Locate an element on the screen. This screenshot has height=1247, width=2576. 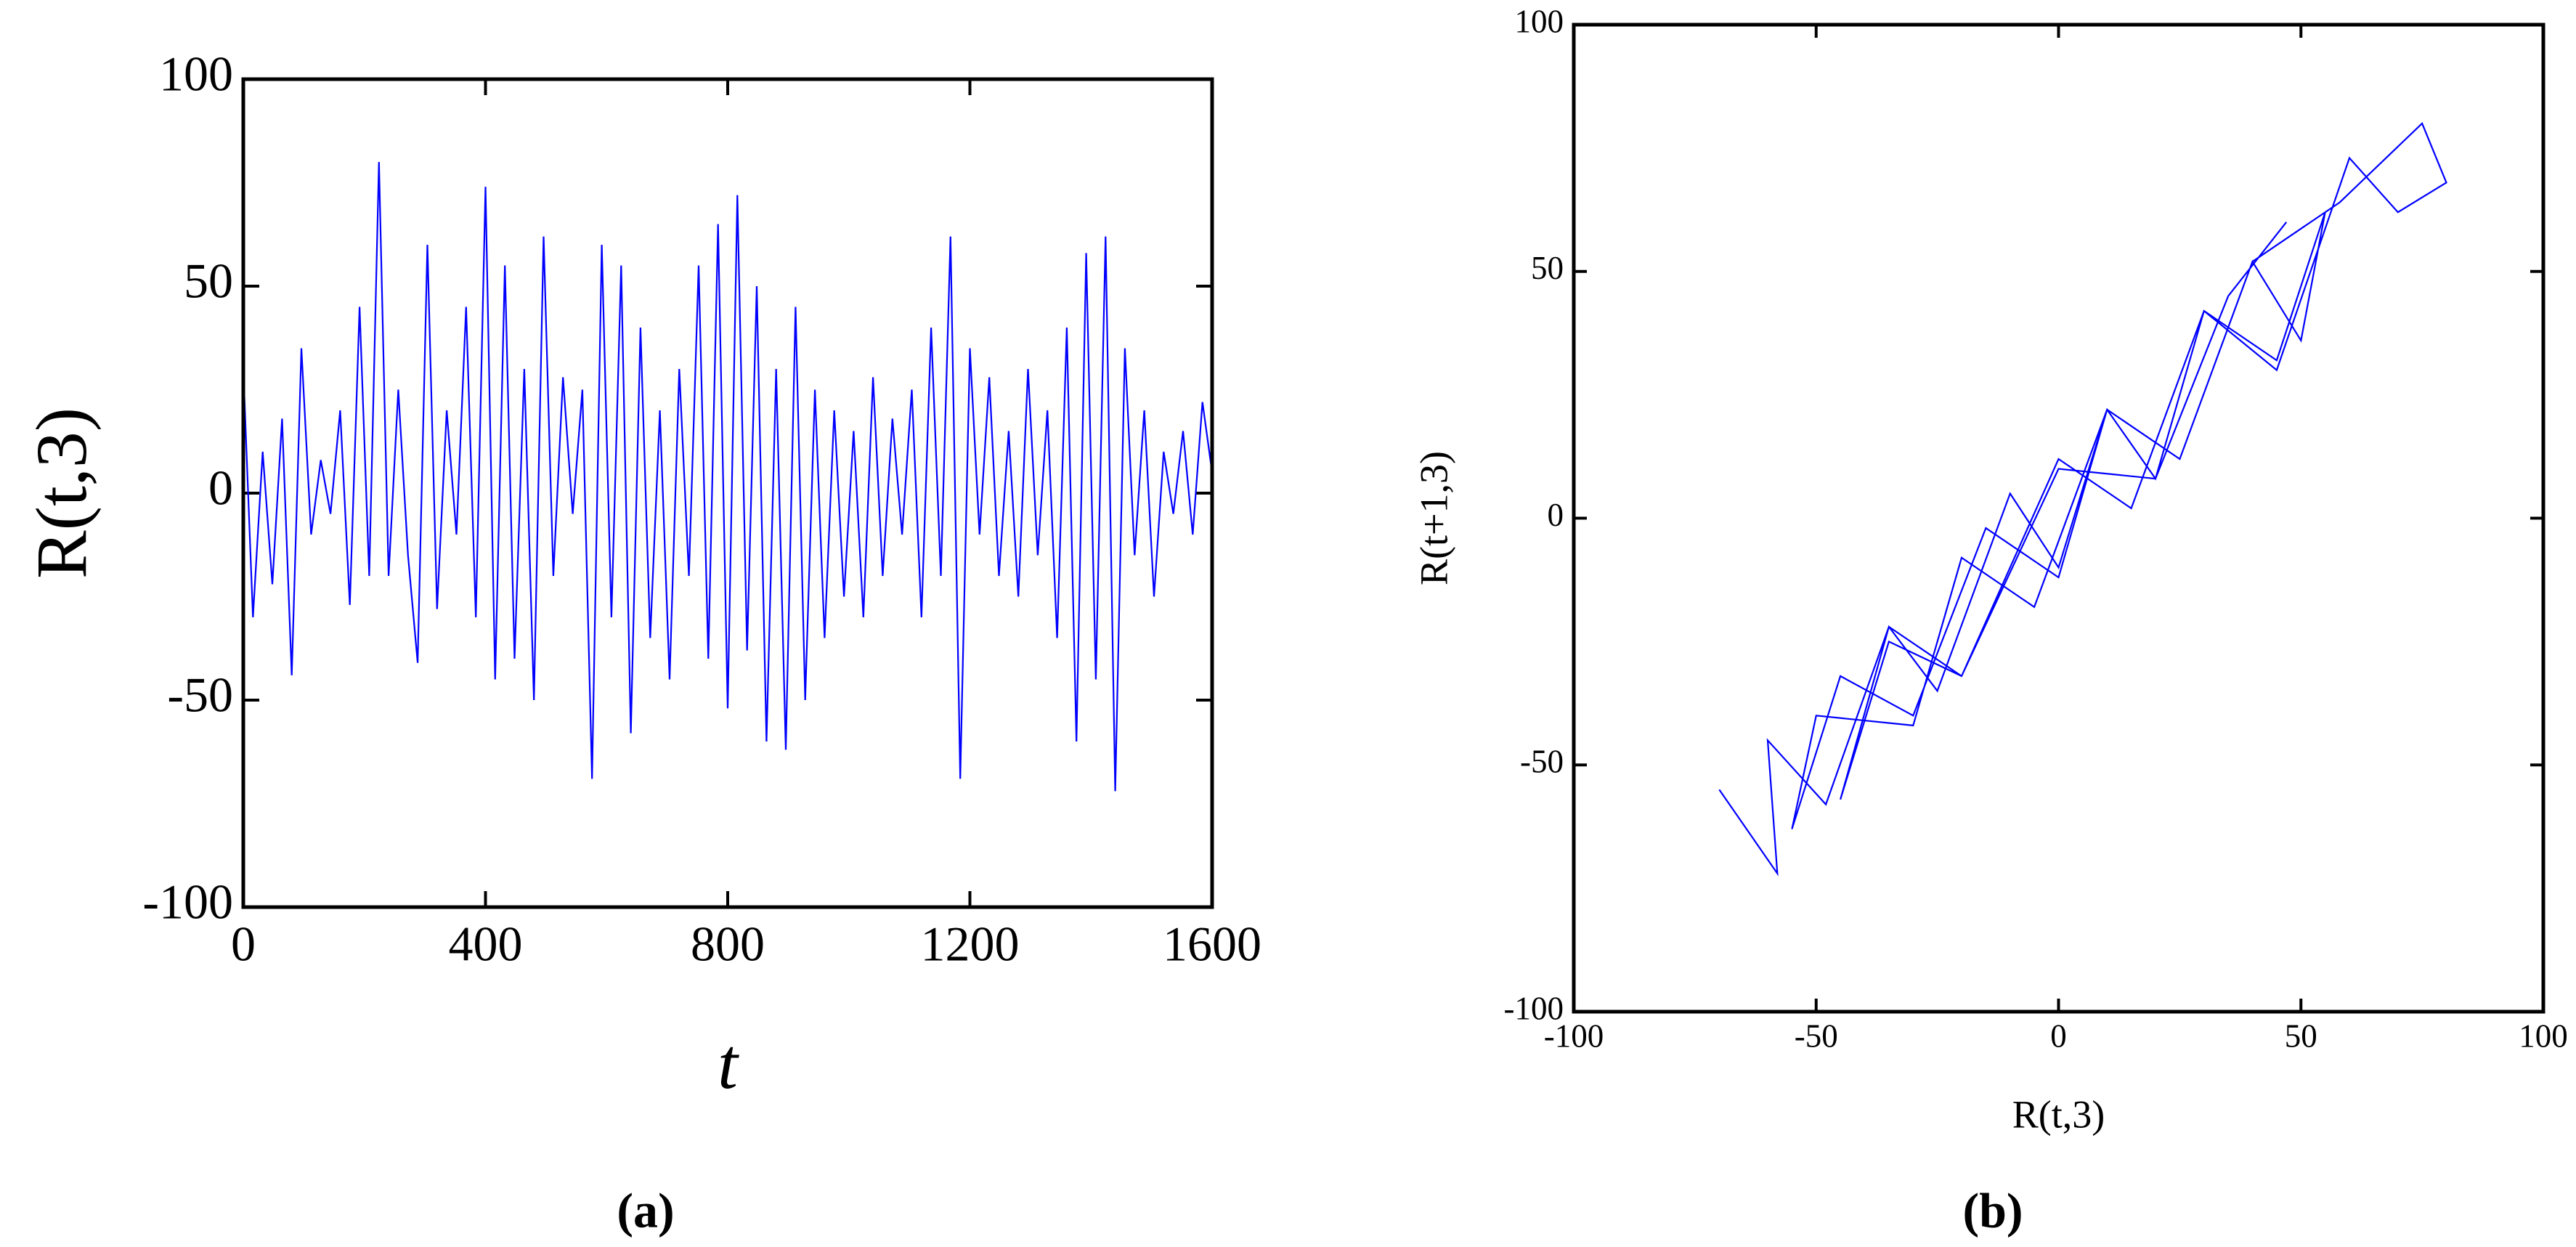
x-tick-label: 800 is located at coordinates (728, 943).